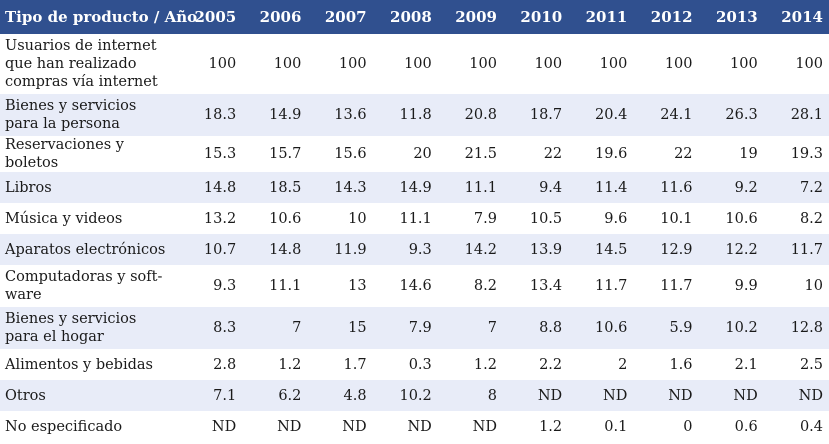 Image resolution: width=829 pixels, height=444 pixels. What do you see at coordinates (220, 218) in the screenshot?
I see `table-cell: 13.2` at bounding box center [220, 218].